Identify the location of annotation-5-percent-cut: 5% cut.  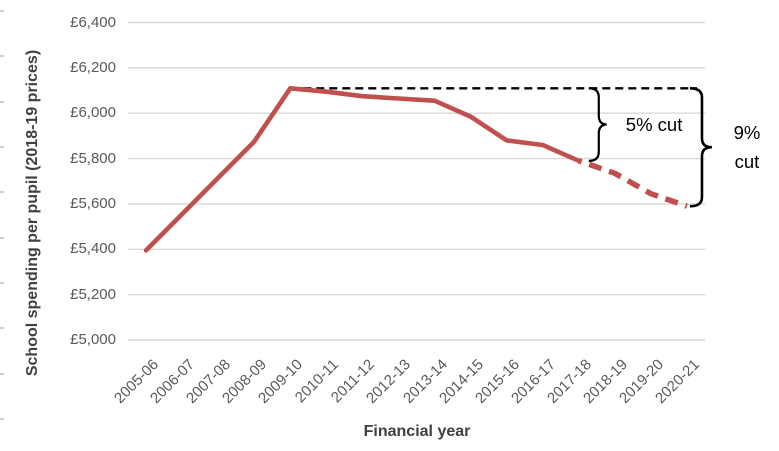
(654, 124).